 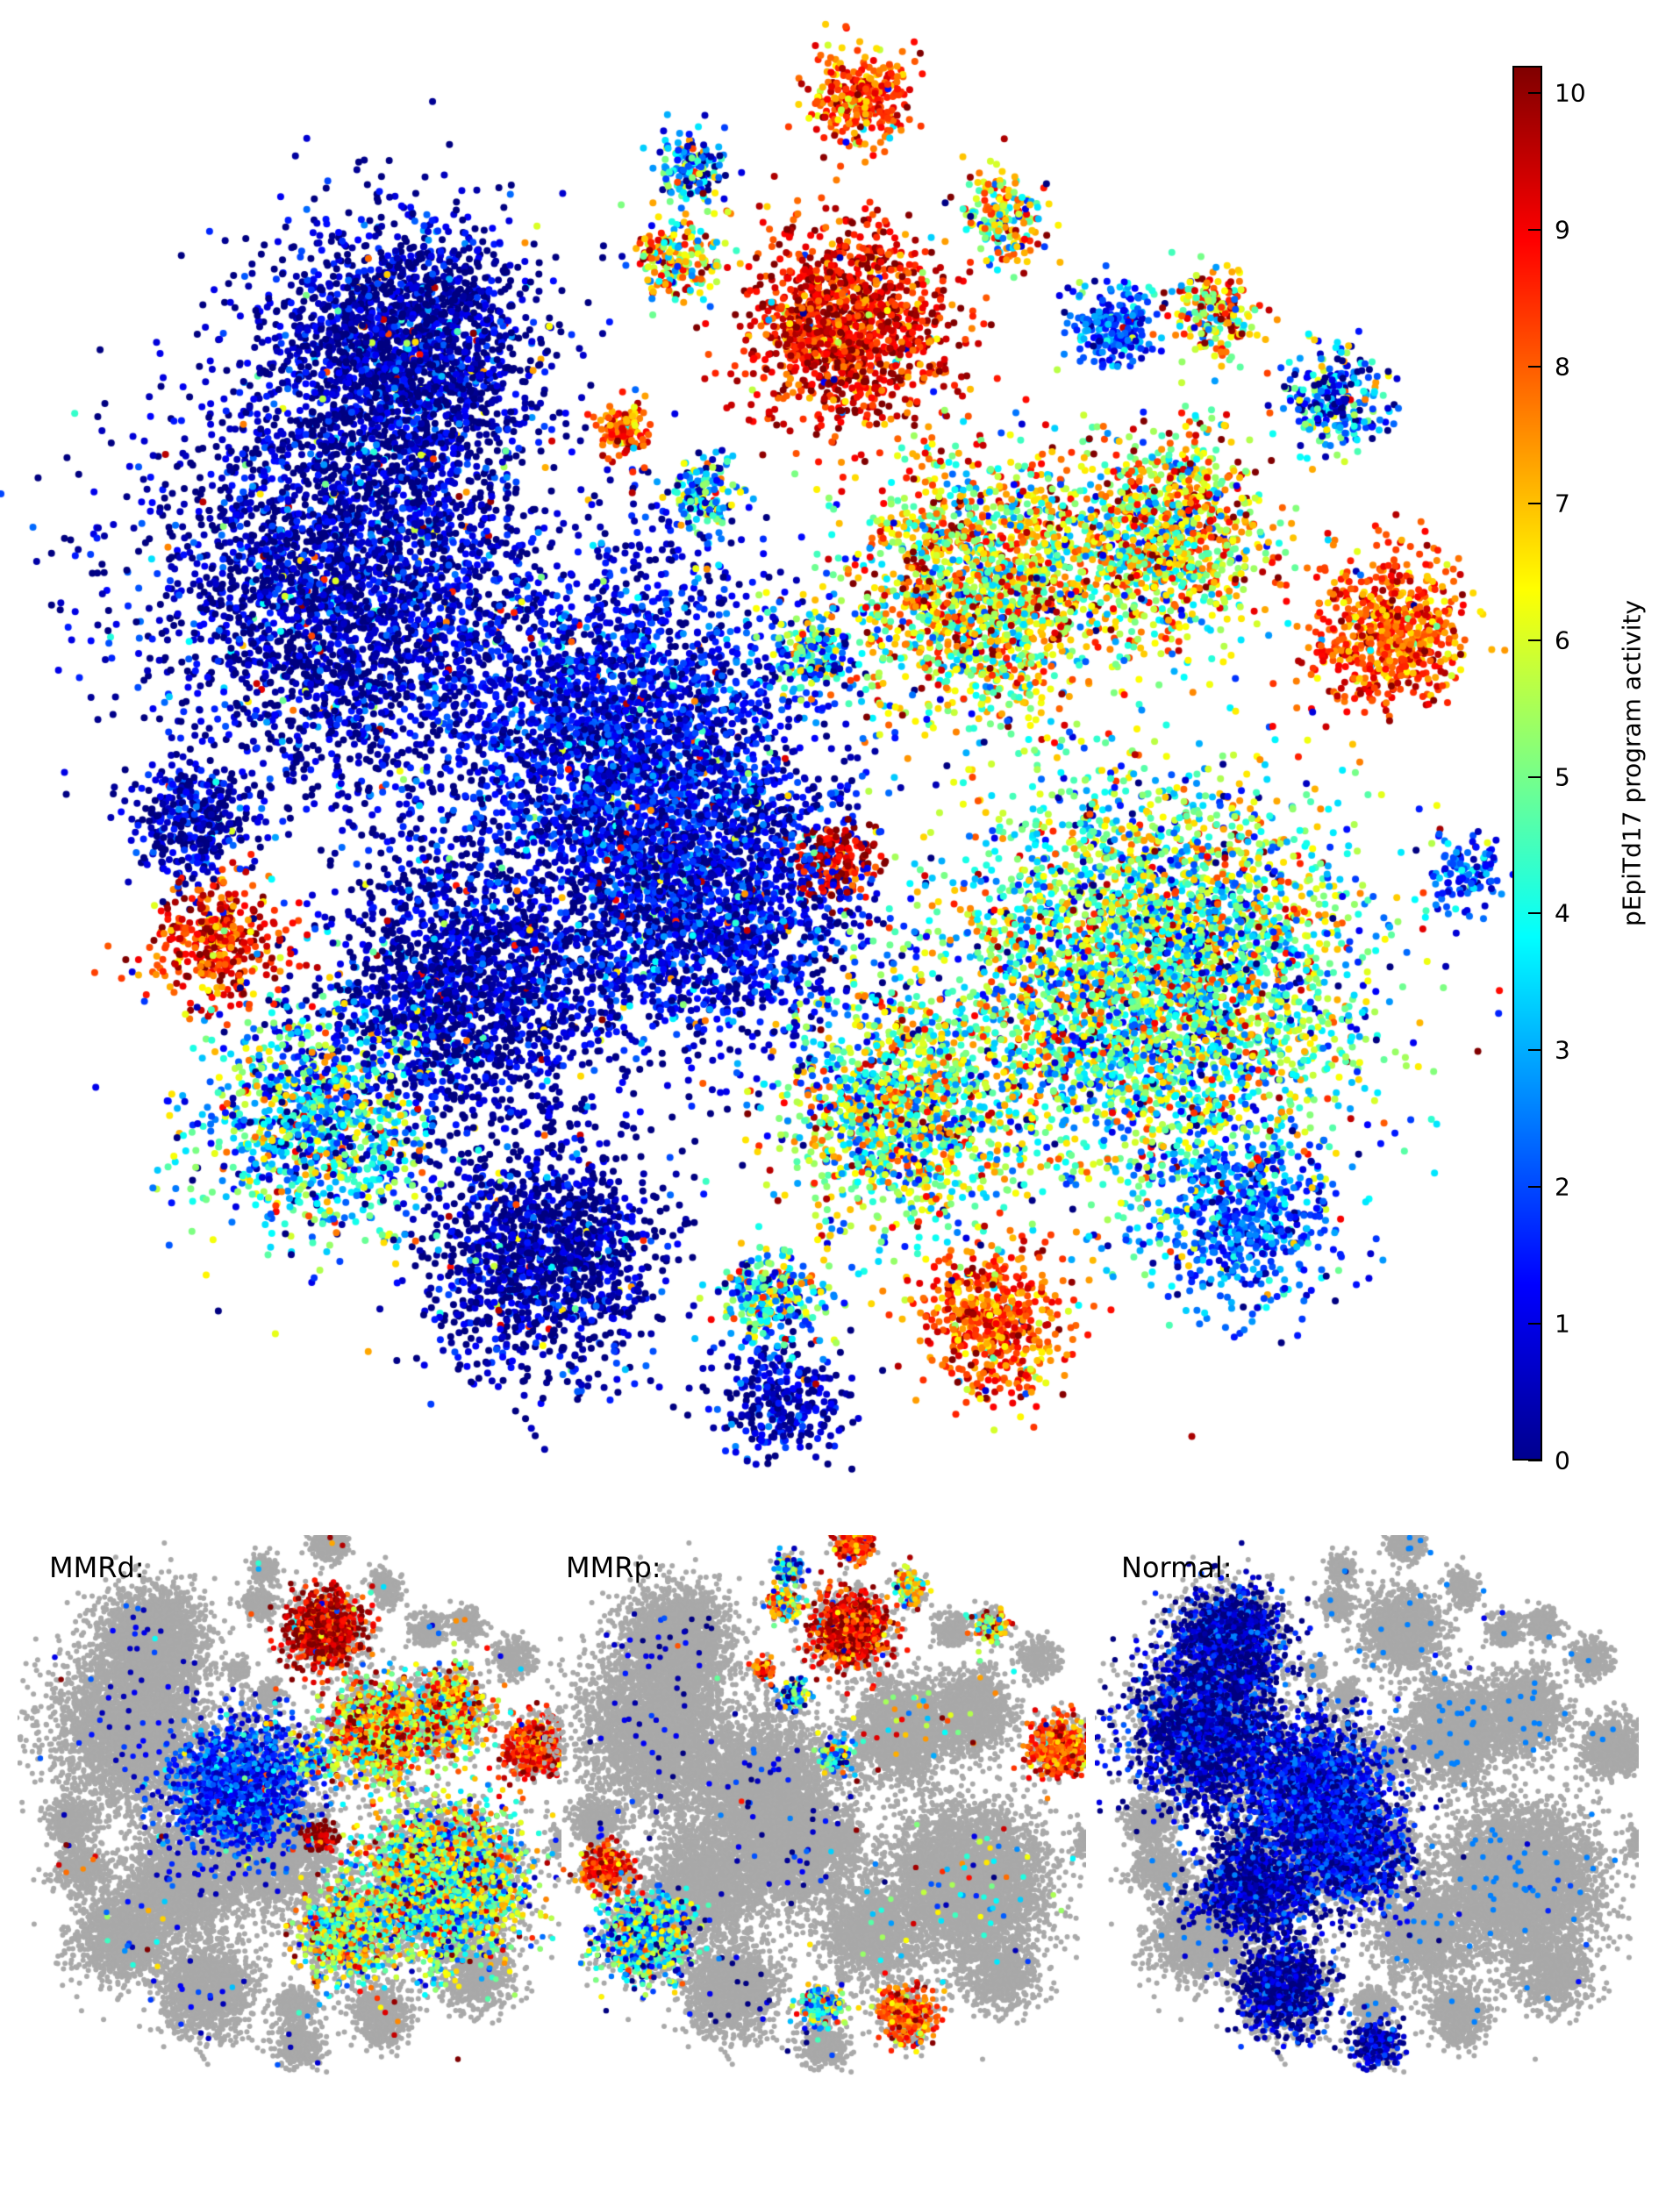 I want to click on colorbar-tick-label: 10, so click(x=1570, y=93).